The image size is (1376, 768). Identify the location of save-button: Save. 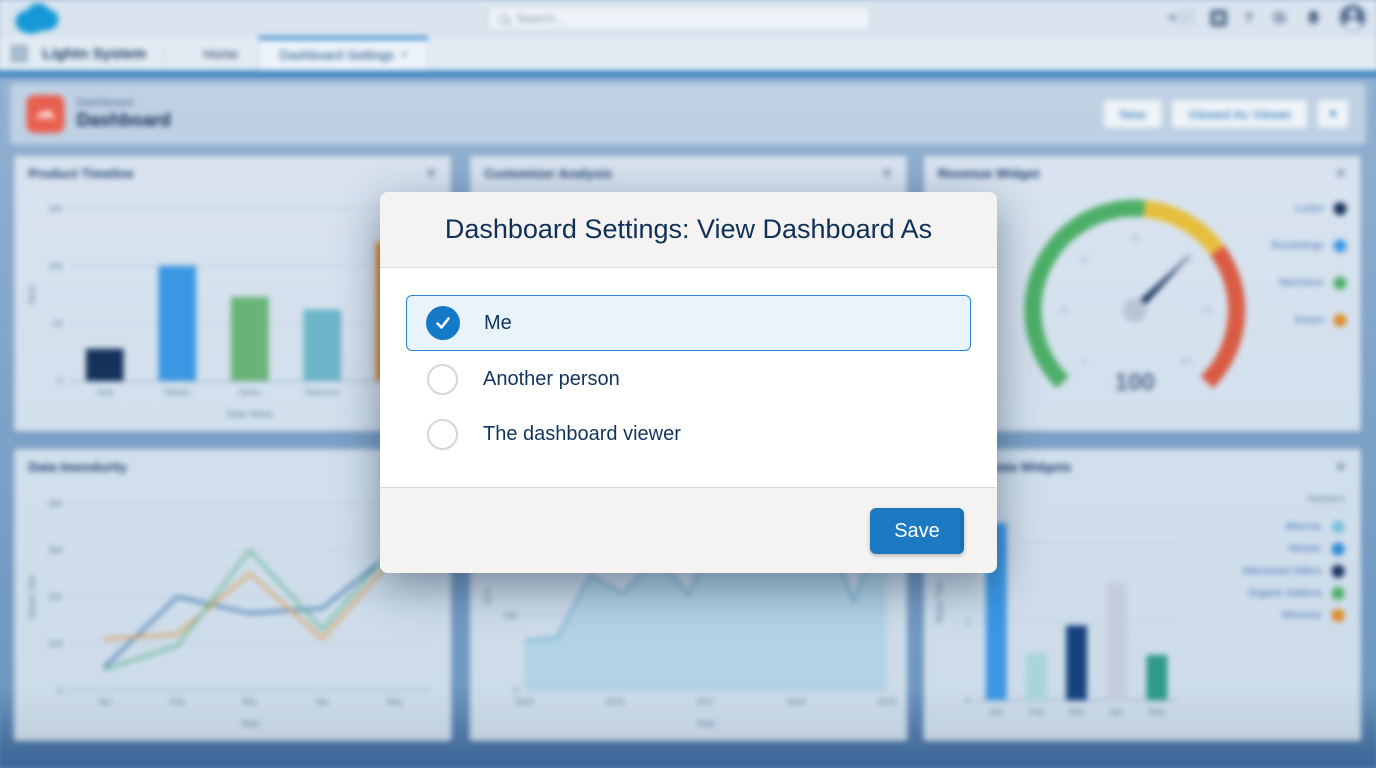
(917, 531).